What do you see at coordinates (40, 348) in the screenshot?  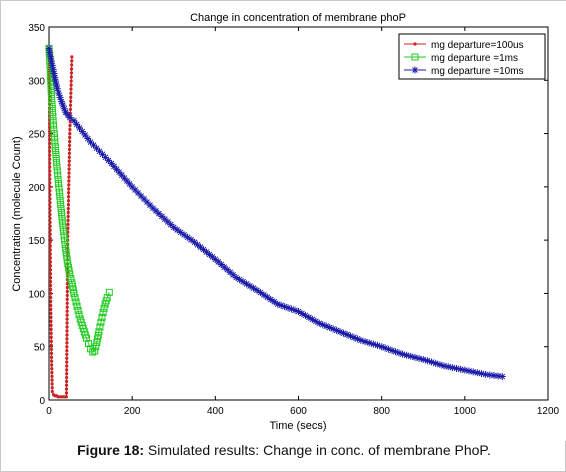 I see `y-tick-label: 50` at bounding box center [40, 348].